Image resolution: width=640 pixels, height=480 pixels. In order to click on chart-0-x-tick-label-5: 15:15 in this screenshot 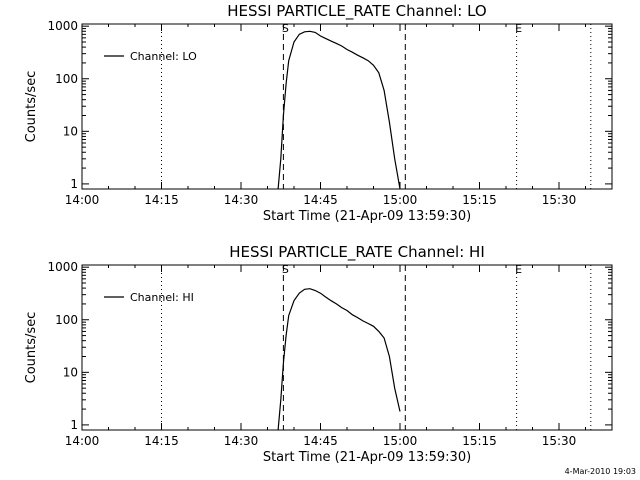, I will do `click(479, 200)`.